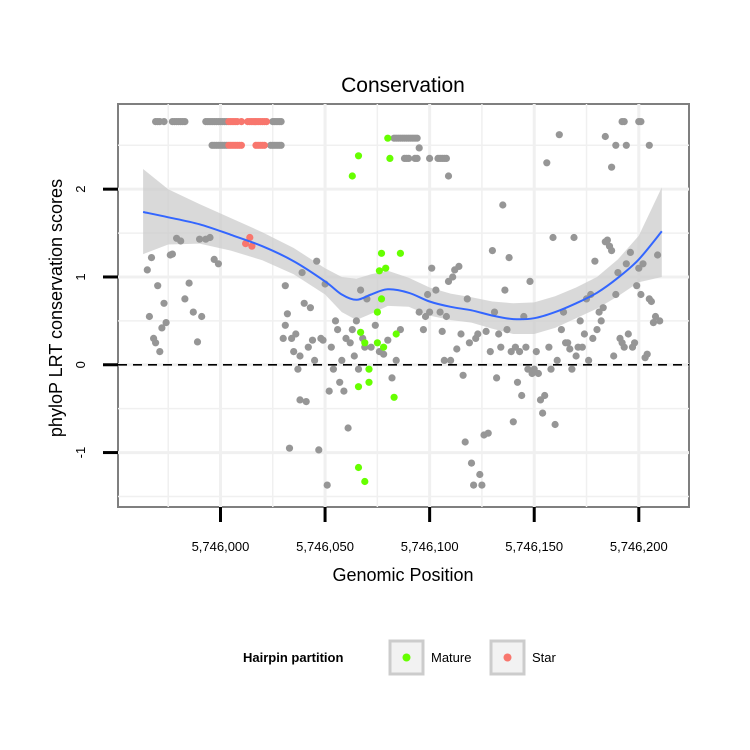 This screenshot has height=750, width=750. Describe the element at coordinates (56, 308) in the screenshot. I see `y-axis-label: phyloP LRT conservation scores` at that location.